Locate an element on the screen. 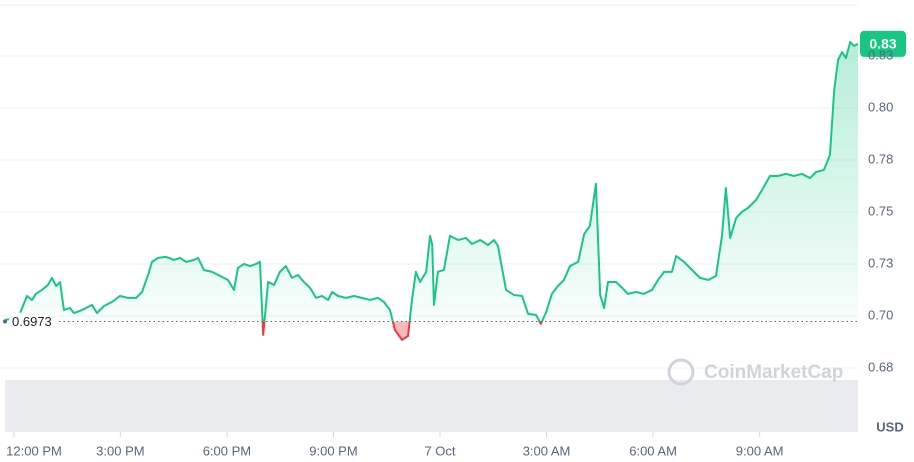 The width and height of the screenshot is (914, 462). baseline-label: 0.6973 is located at coordinates (32, 321).